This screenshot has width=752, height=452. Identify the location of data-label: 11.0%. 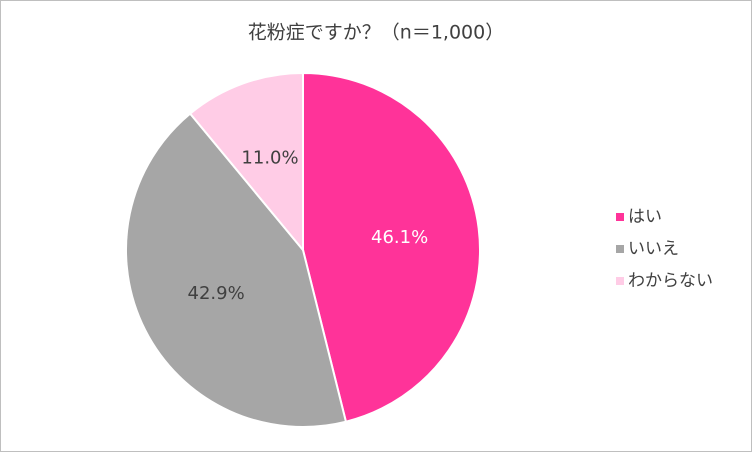
(269, 157).